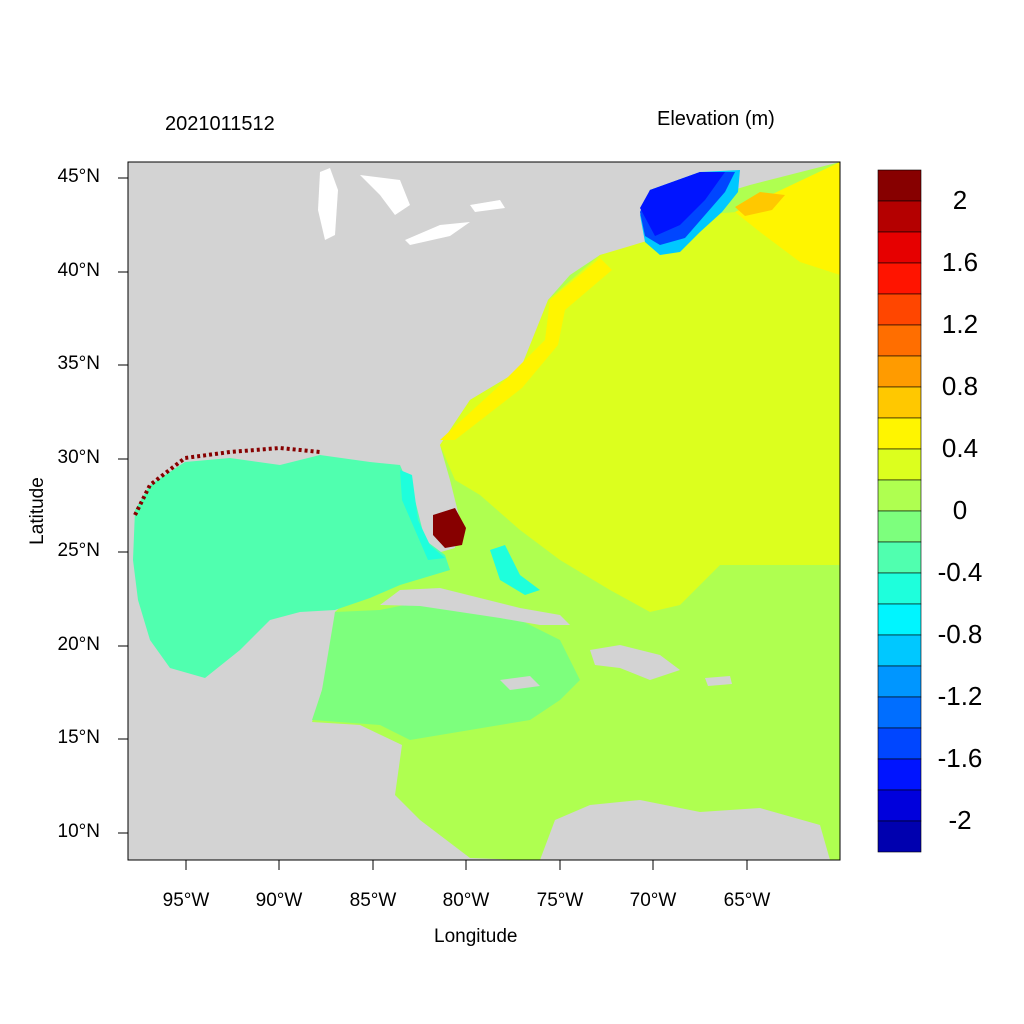 This screenshot has width=1024, height=1024. What do you see at coordinates (78, 644) in the screenshot?
I see `lat-tick-label: 20°N` at bounding box center [78, 644].